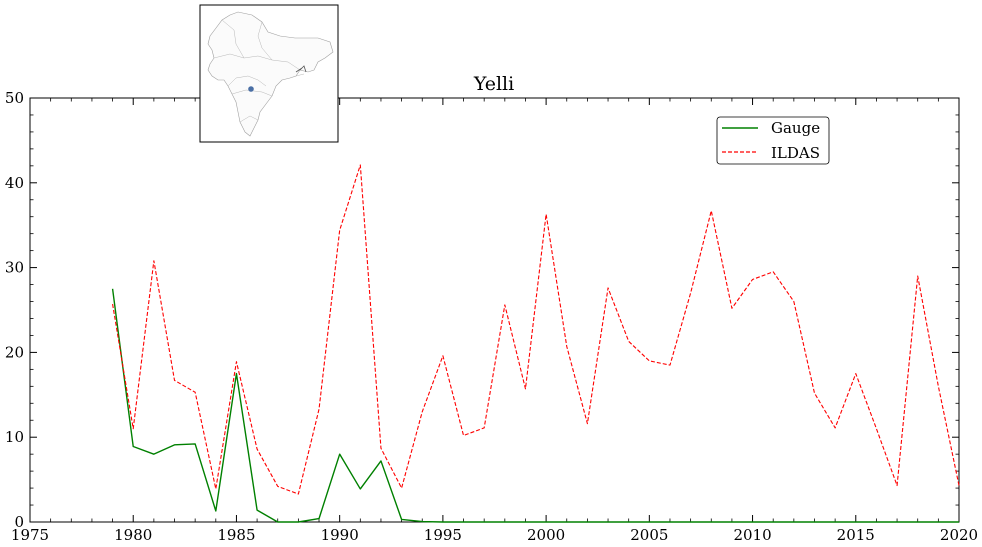  What do you see at coordinates (133, 535) in the screenshot?
I see `x-tick-label: 1980` at bounding box center [133, 535].